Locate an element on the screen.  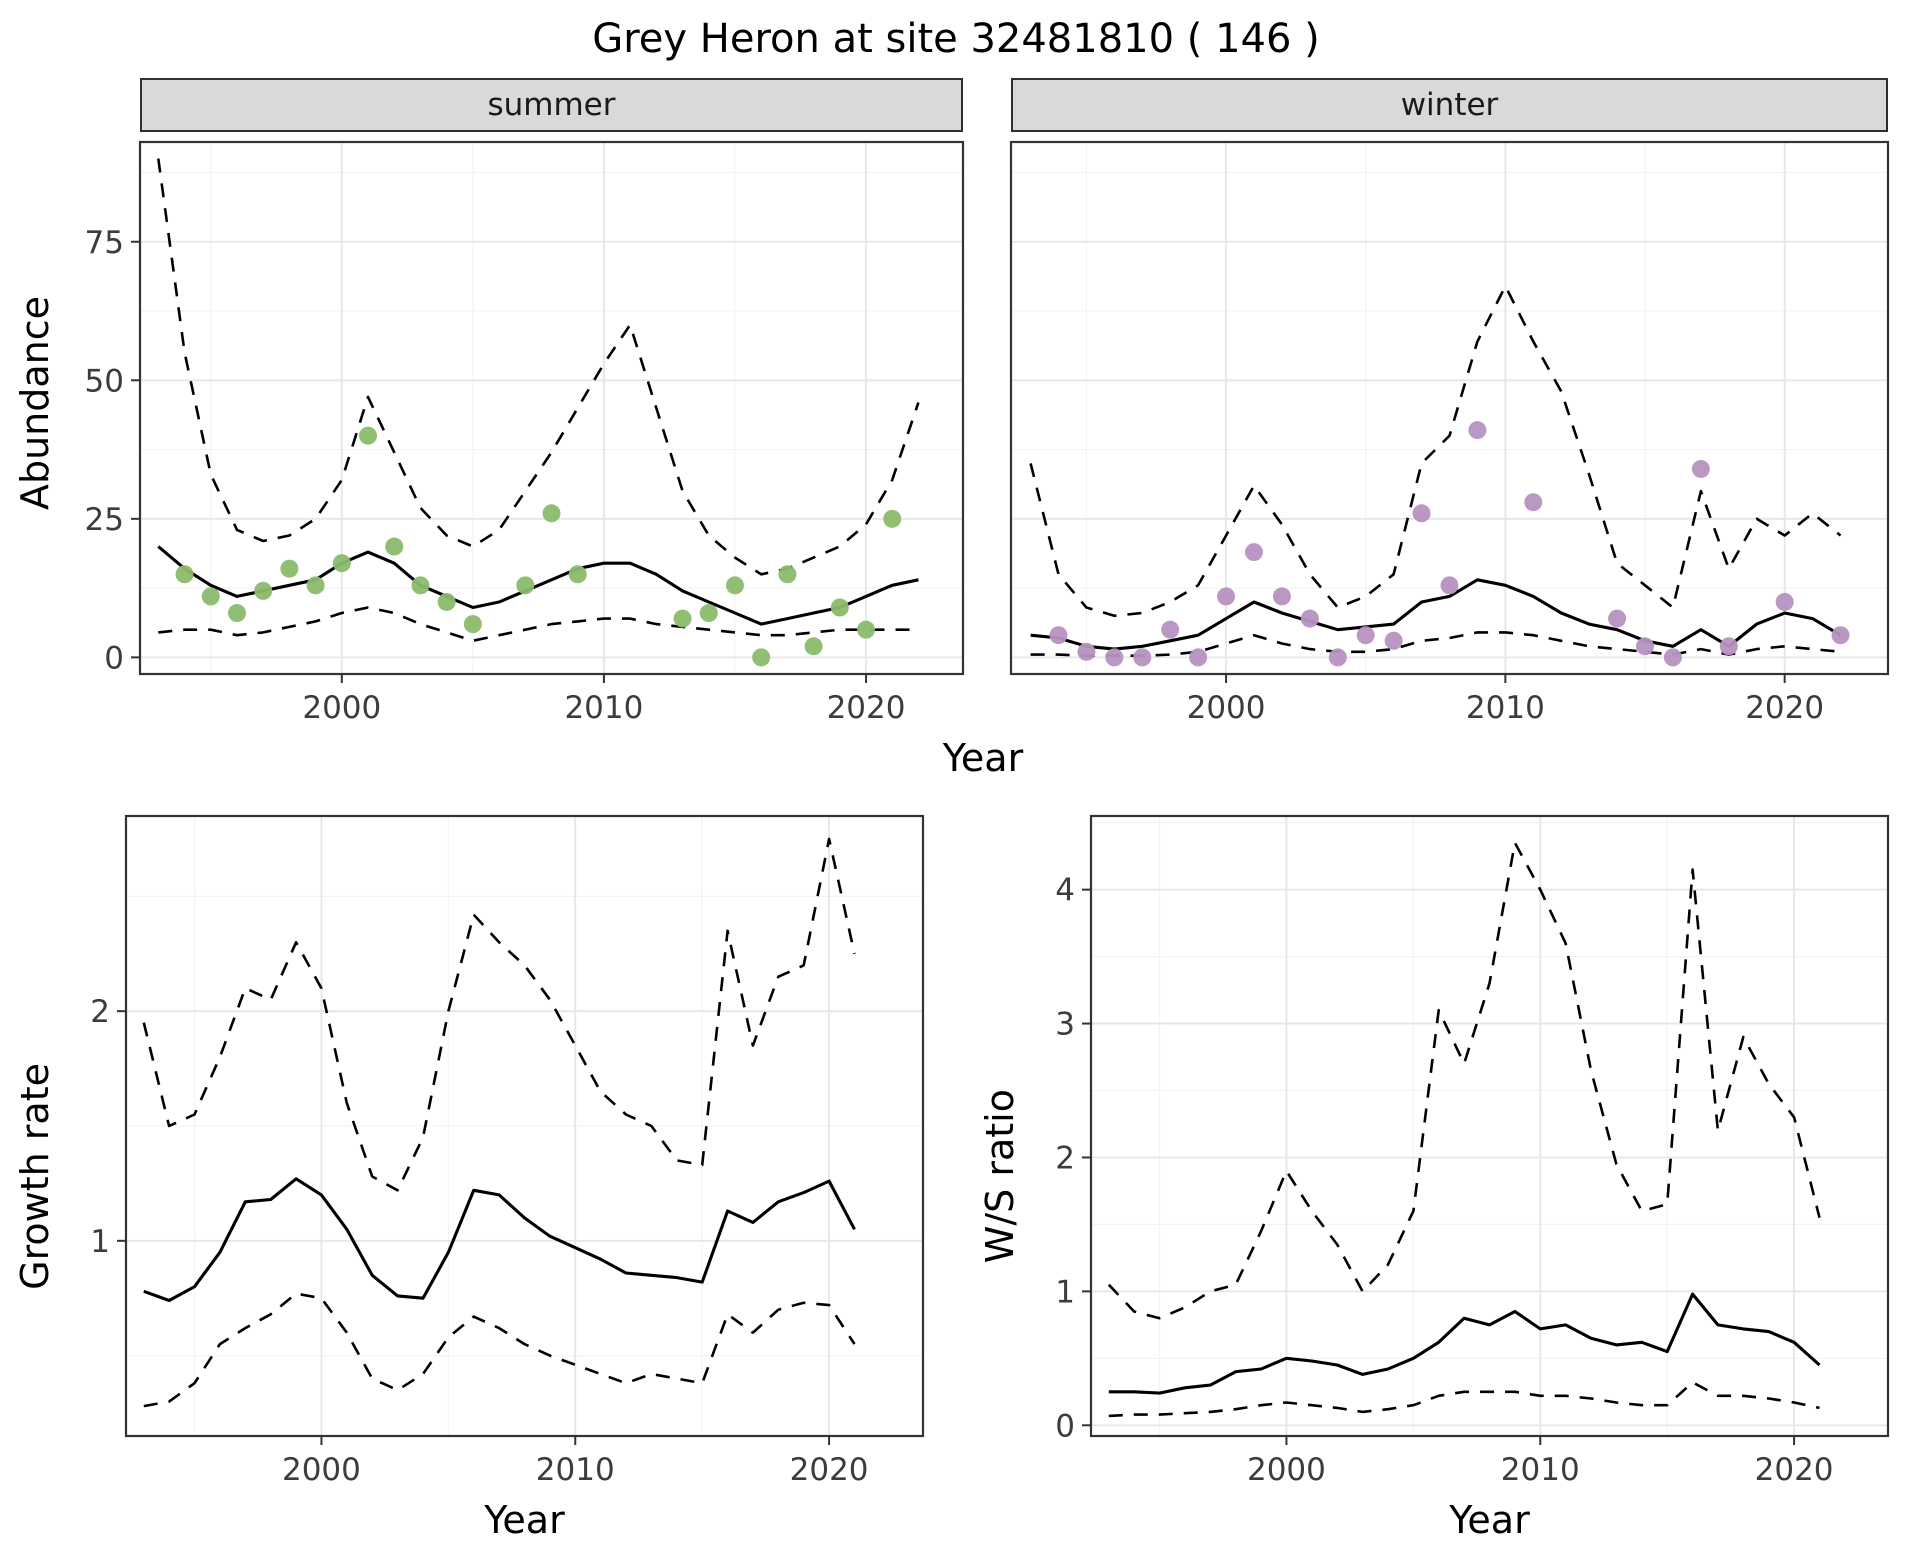
facet-strip-summer-label: summer is located at coordinates (551, 105).